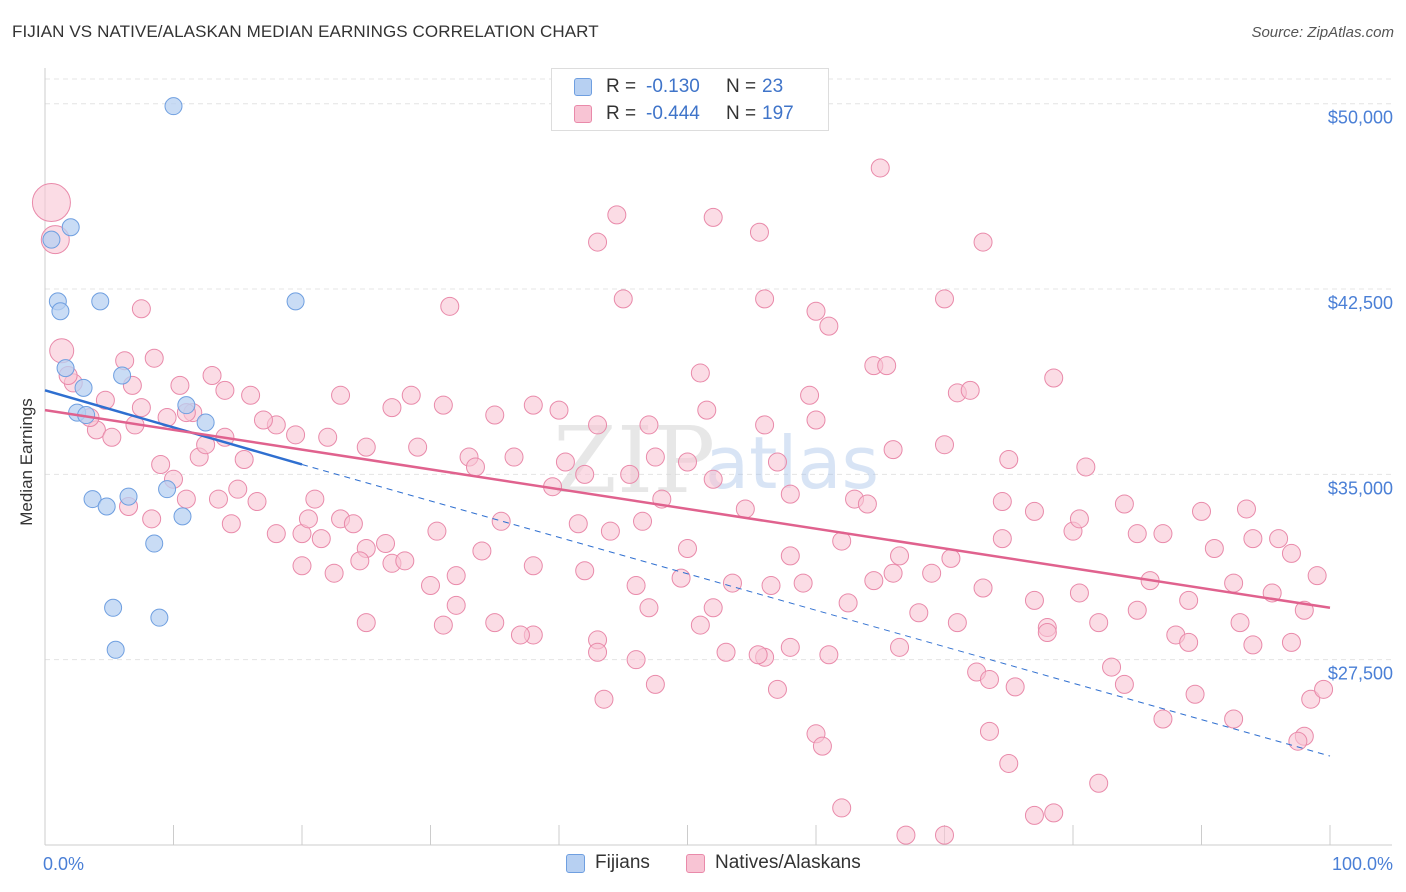  Describe the element at coordinates (716, 460) in the screenshot. I see `watermark-layer: ZIP atlas` at that location.